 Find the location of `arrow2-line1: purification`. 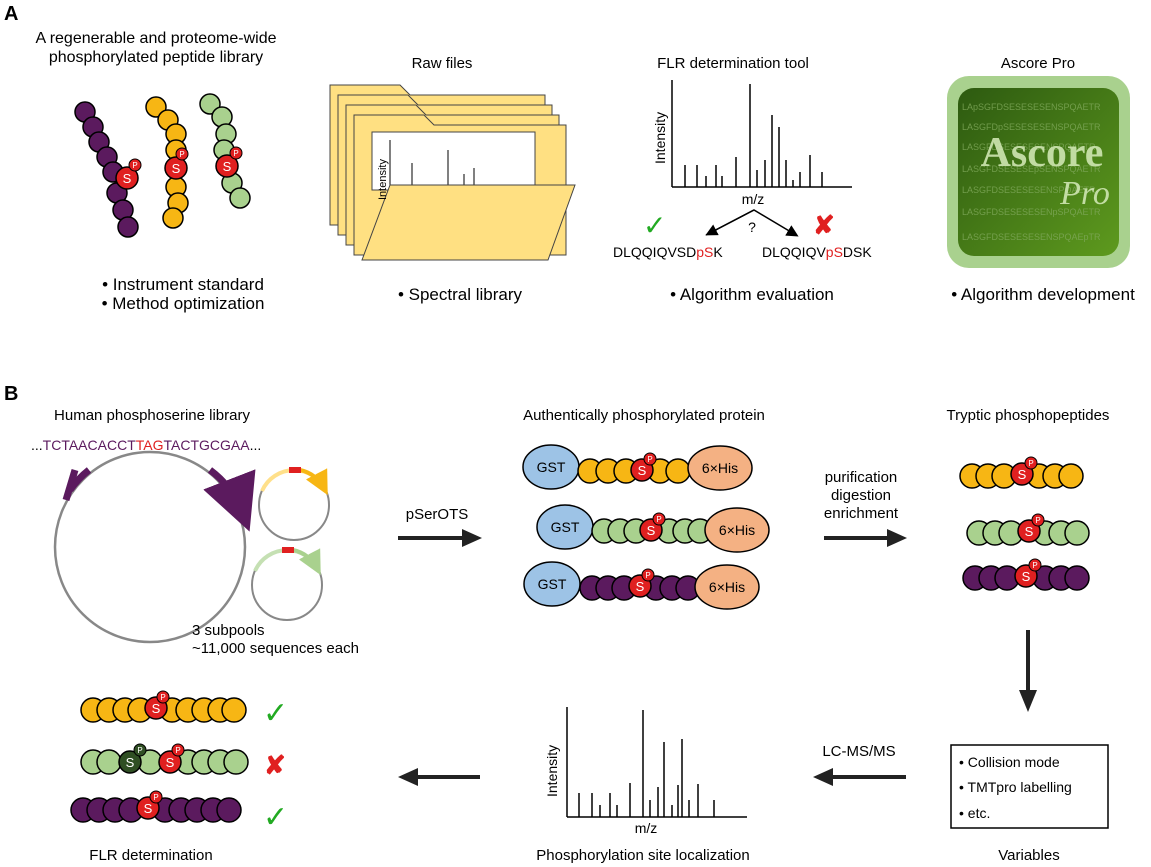

arrow2-line1: purification is located at coordinates (861, 477).